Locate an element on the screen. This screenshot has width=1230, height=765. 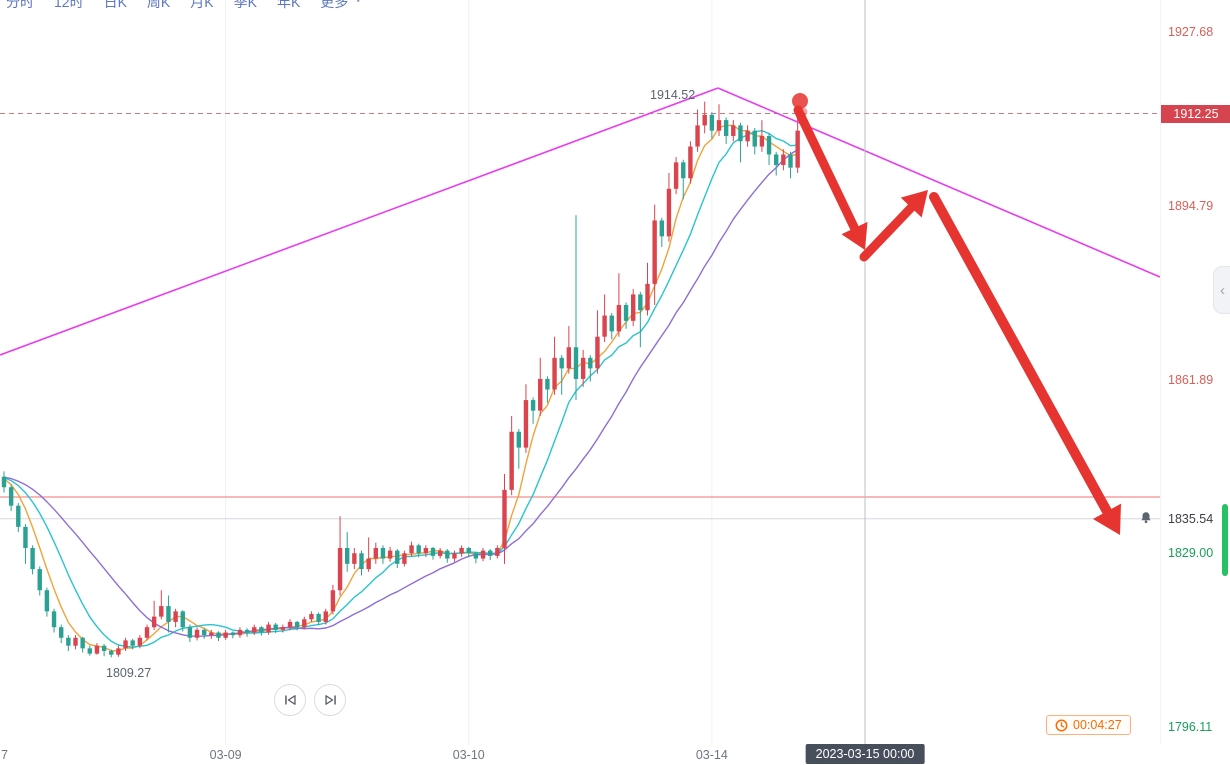
marker-blob-tail is located at coordinates (803, 112).